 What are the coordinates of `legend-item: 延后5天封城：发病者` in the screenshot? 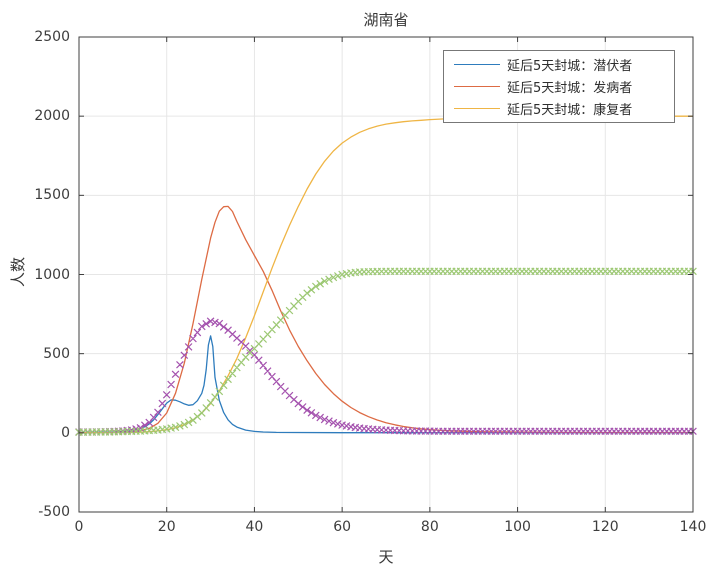 It's located at (561, 87).